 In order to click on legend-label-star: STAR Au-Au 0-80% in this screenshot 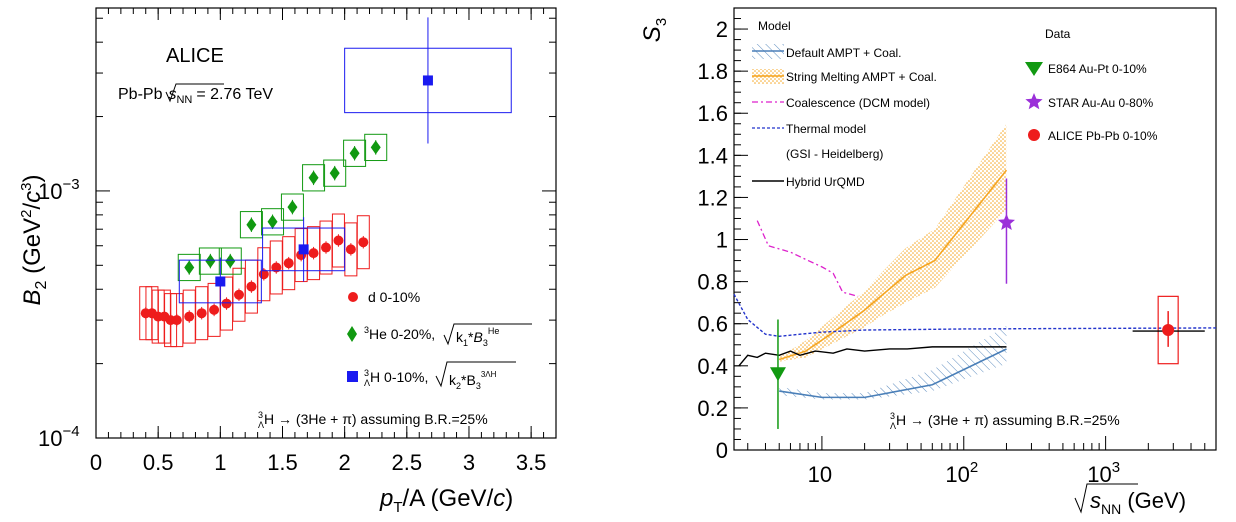, I will do `click(1100, 103)`.